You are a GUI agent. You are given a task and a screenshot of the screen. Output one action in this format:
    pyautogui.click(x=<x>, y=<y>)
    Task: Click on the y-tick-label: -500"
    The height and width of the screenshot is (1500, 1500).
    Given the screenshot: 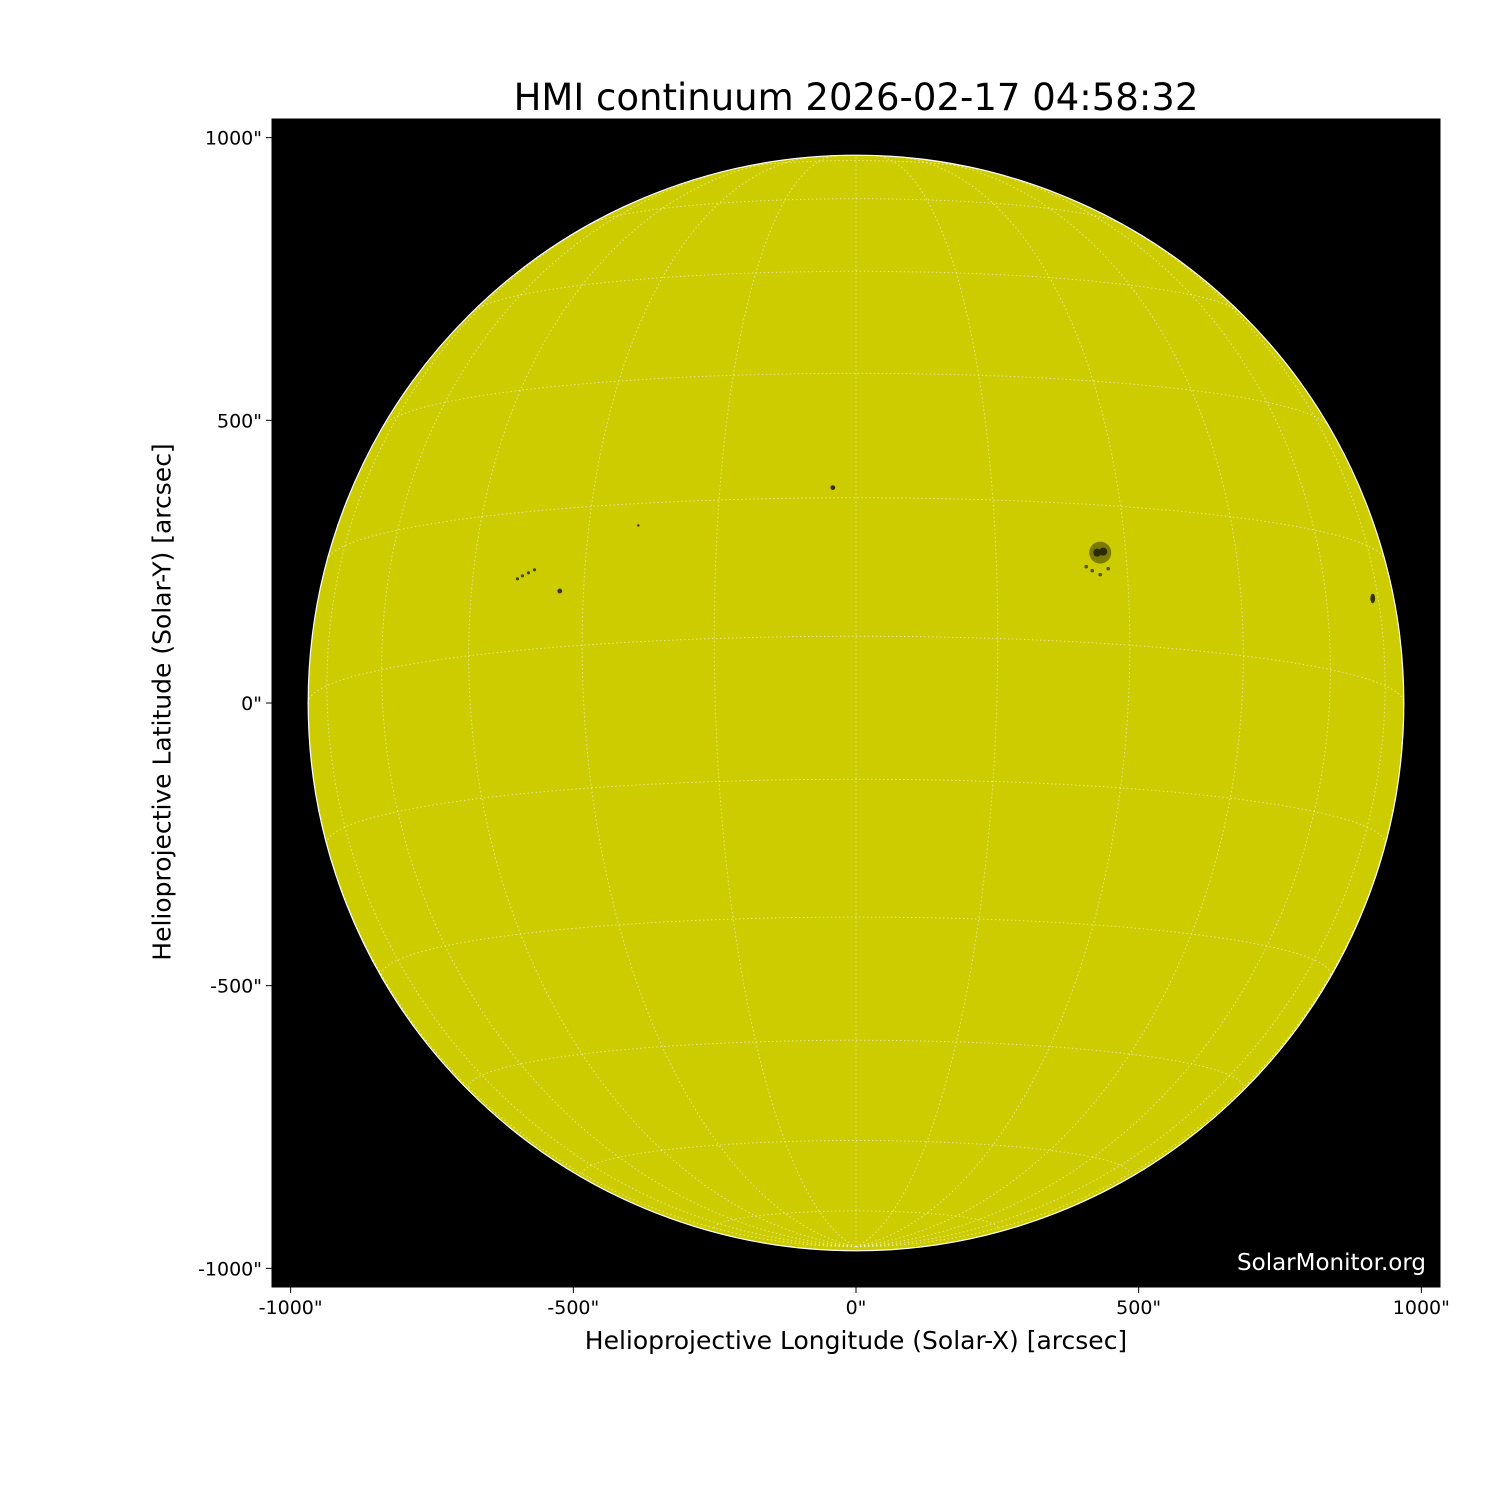 What is the action you would take?
    pyautogui.click(x=236, y=987)
    